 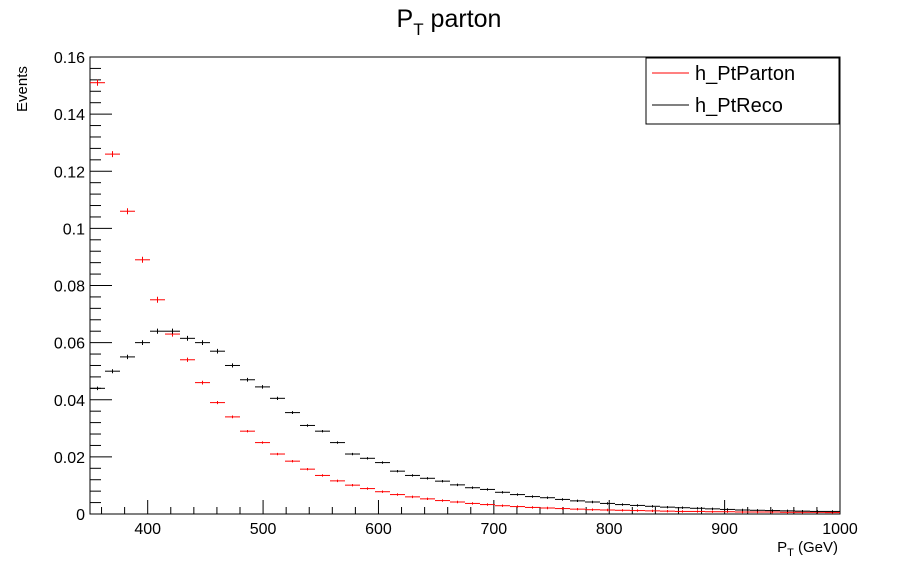 I want to click on x-tick-label: 900, so click(x=724, y=529).